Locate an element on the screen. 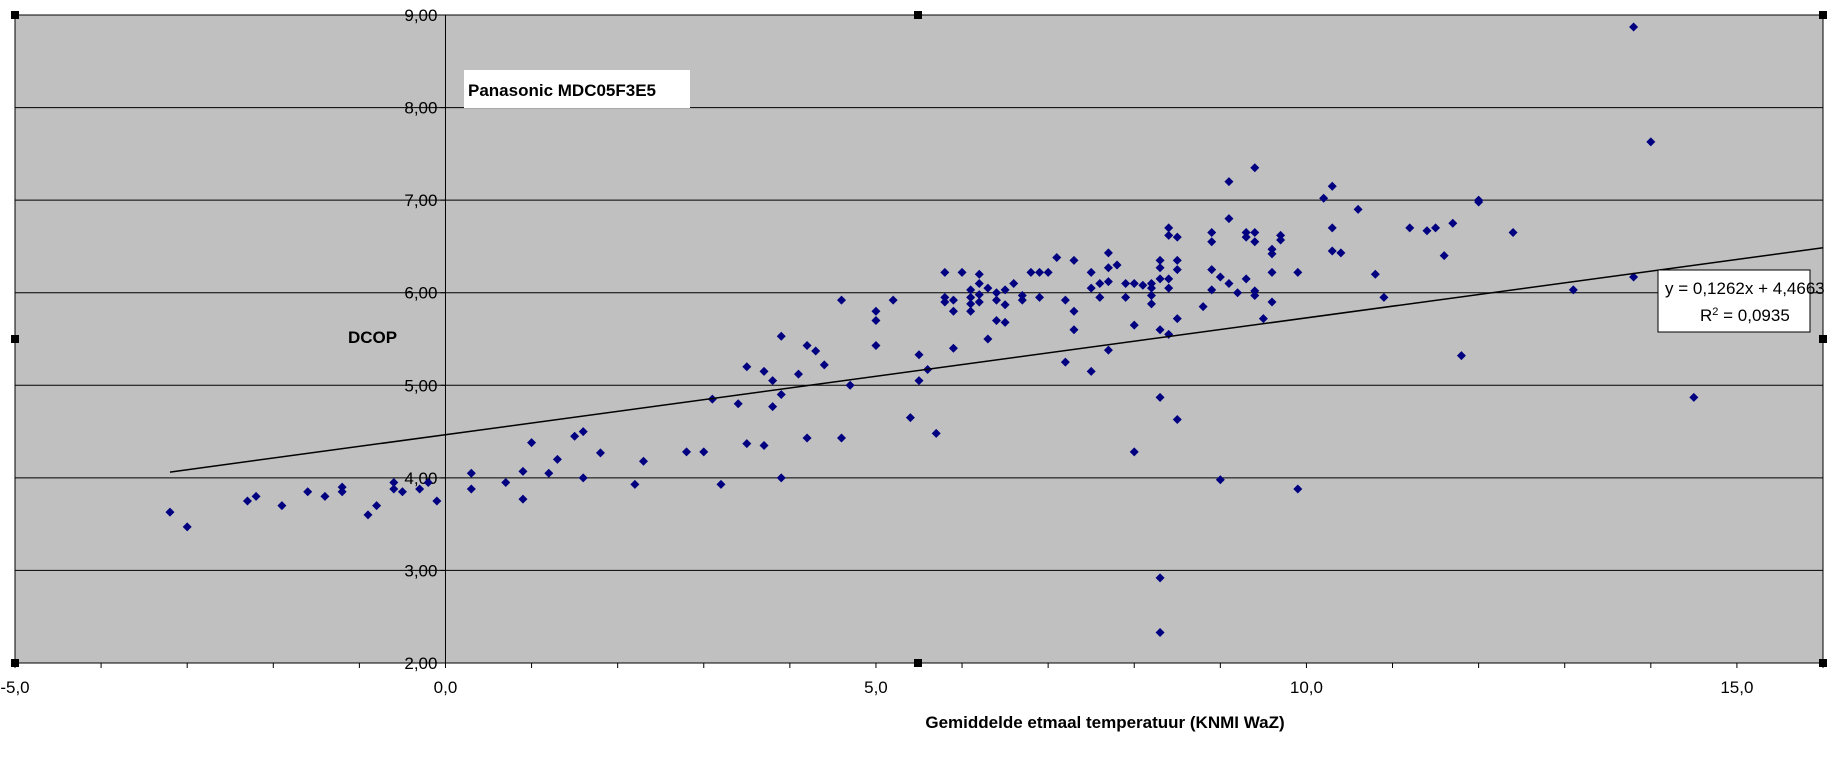 This screenshot has width=1847, height=767. x-tick-label: 15,0 is located at coordinates (1736, 687).